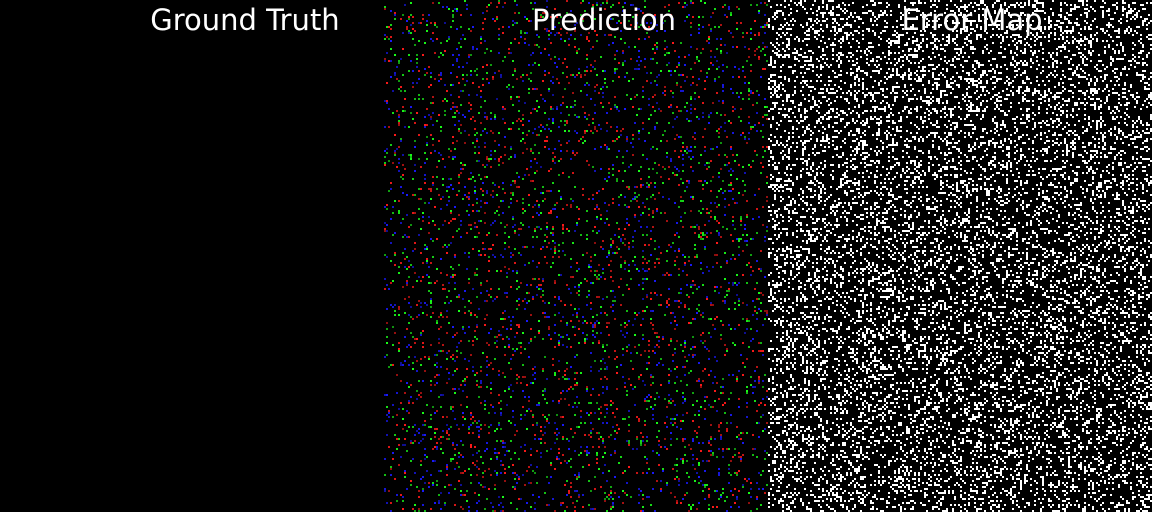 The height and width of the screenshot is (512, 1152). What do you see at coordinates (972, 20) in the screenshot?
I see `error-map-title: Error Map` at bounding box center [972, 20].